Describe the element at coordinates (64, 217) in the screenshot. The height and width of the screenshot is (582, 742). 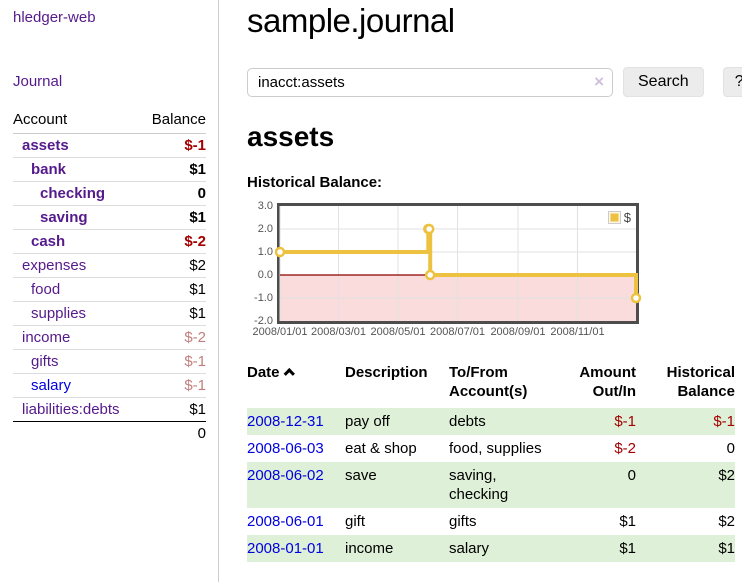
I see `account-link-saving: saving` at that location.